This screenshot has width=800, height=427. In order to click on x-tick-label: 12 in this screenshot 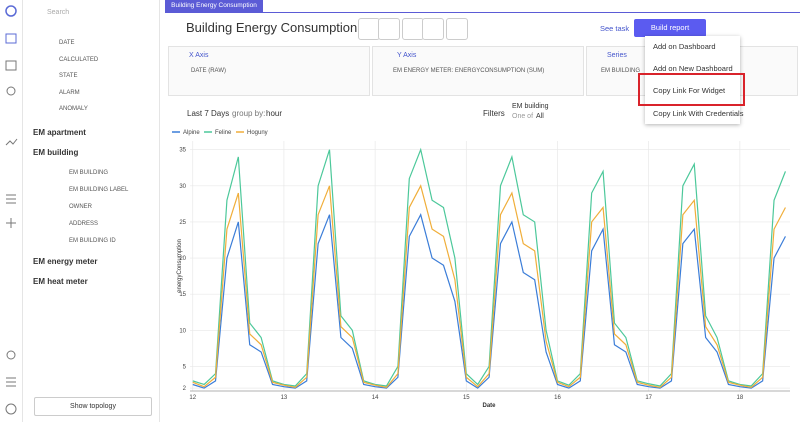, I will do `click(192, 398)`.